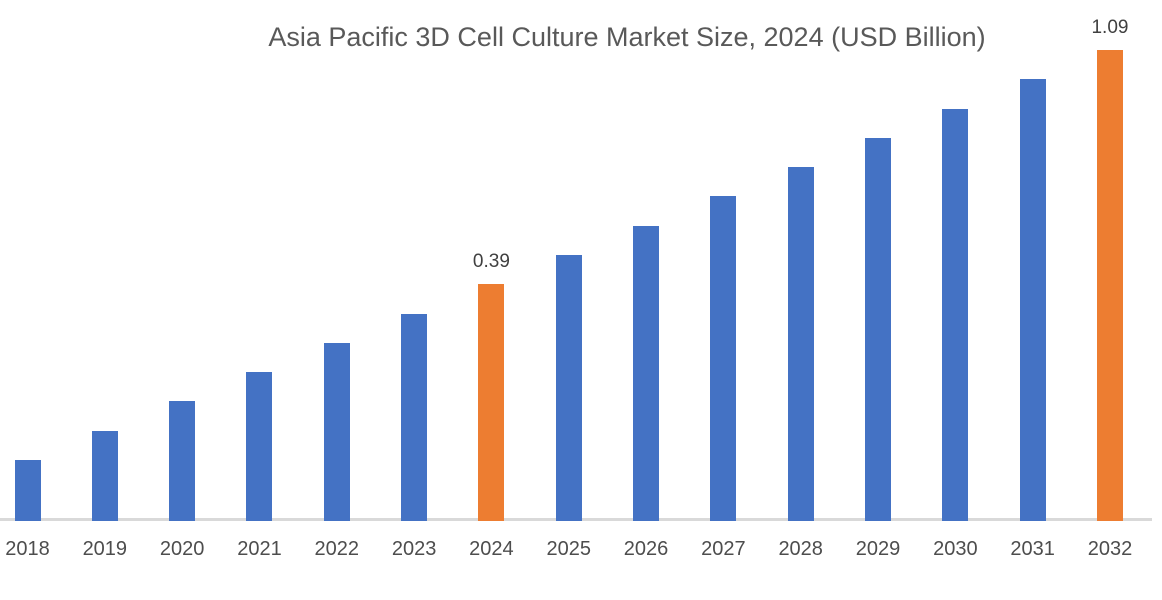 The image size is (1162, 600). What do you see at coordinates (646, 373) in the screenshot?
I see `bar-2026` at bounding box center [646, 373].